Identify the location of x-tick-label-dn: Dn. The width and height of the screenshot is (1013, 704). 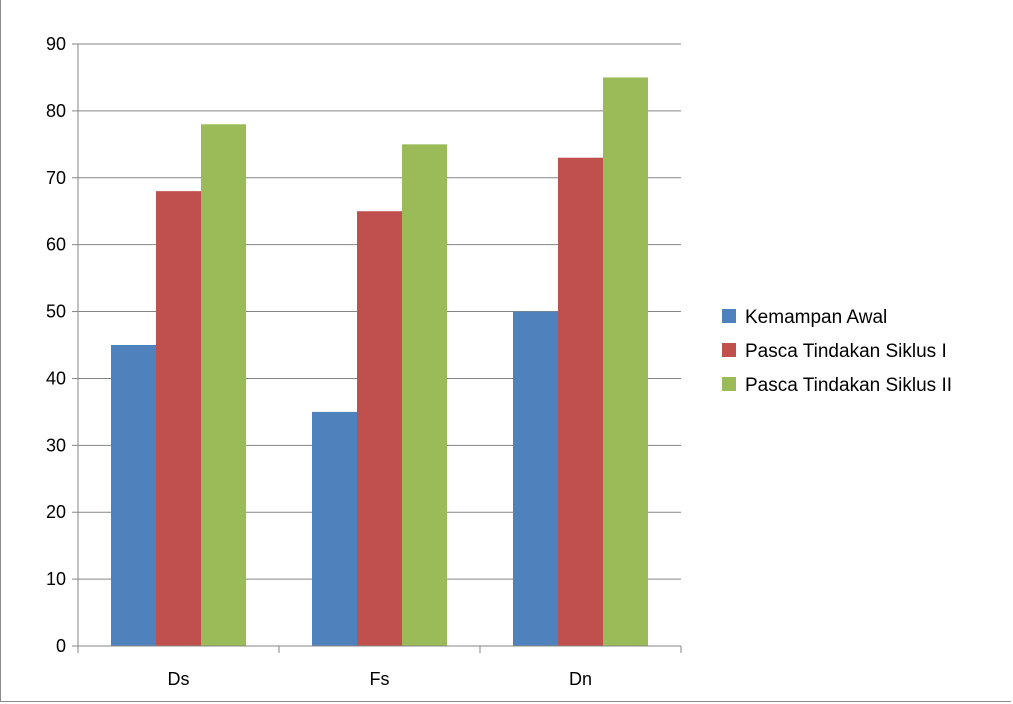
(580, 679).